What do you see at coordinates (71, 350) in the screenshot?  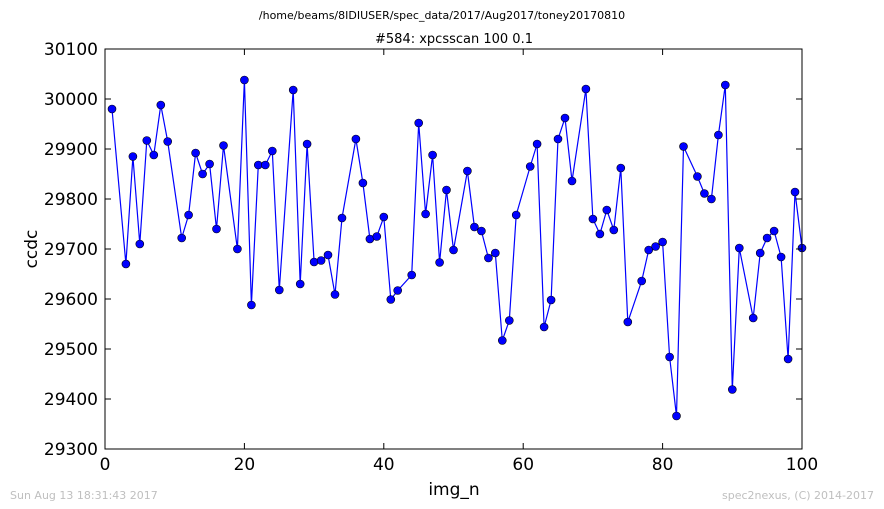 I see `y-tick-label: 29500` at bounding box center [71, 350].